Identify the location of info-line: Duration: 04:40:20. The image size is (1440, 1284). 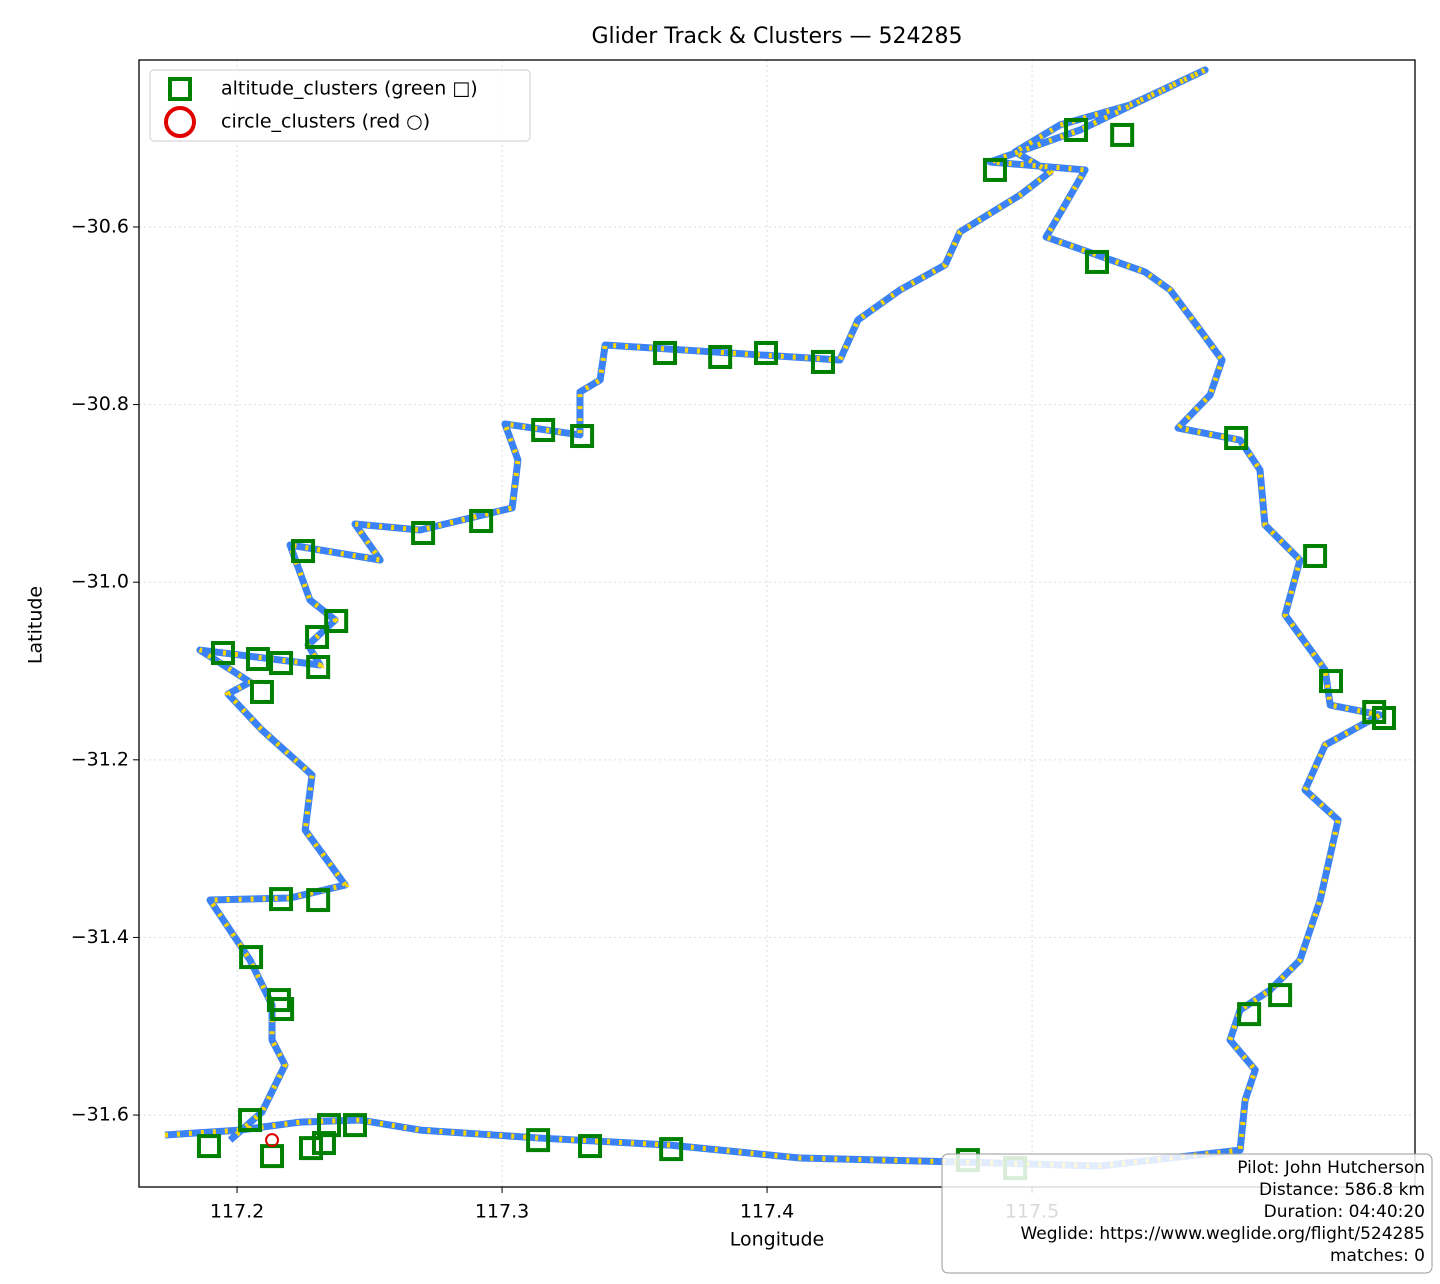
(1344, 1212).